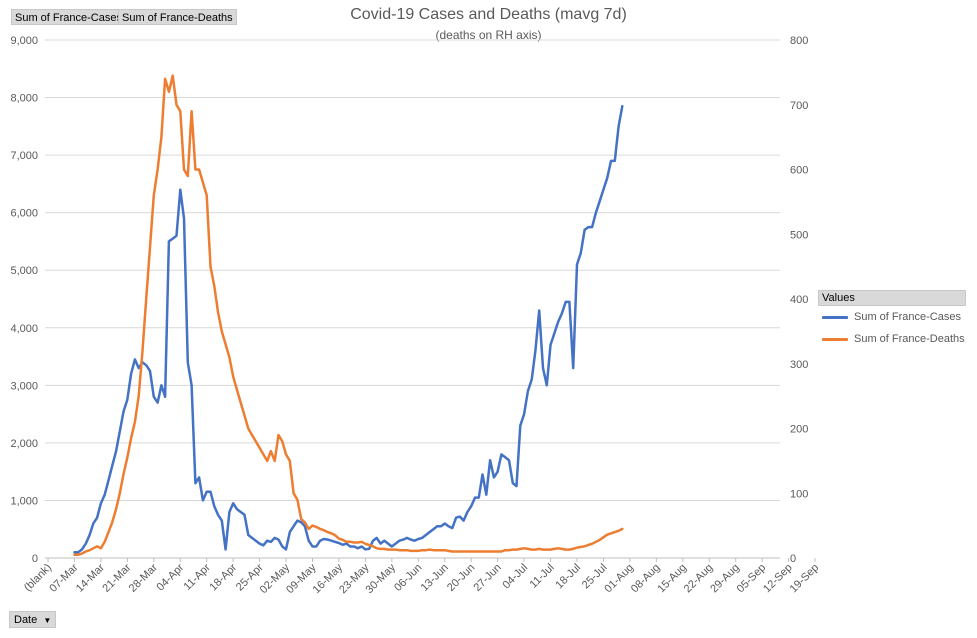 The width and height of the screenshot is (977, 638). What do you see at coordinates (24, 386) in the screenshot?
I see `left-tick-label: 3,000` at bounding box center [24, 386].